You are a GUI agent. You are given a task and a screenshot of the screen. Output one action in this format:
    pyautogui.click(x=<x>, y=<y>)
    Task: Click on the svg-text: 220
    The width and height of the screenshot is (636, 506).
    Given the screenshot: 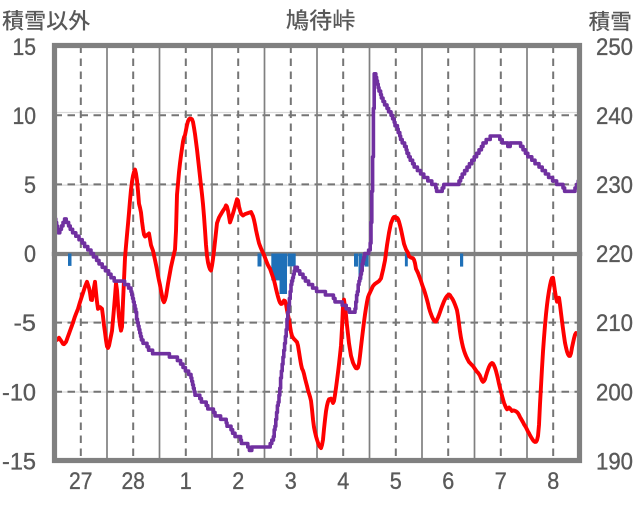 What is the action you would take?
    pyautogui.click(x=614, y=254)
    